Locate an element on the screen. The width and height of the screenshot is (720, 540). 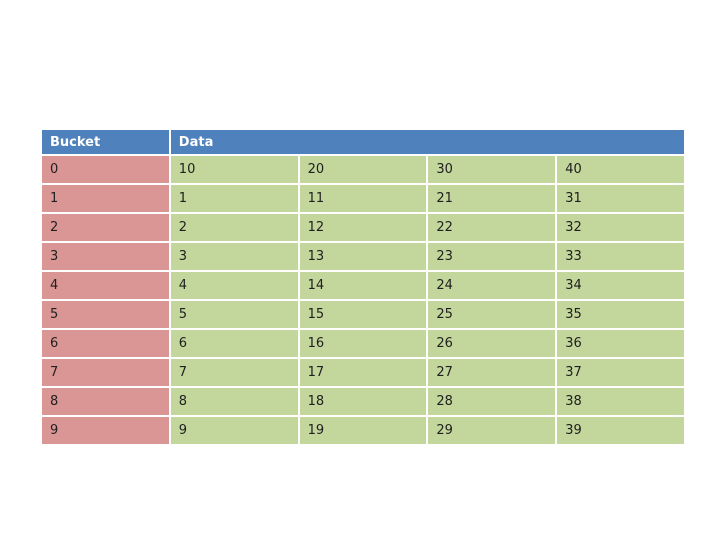
table-row: 4 4 14 24 34 is located at coordinates (363, 285).